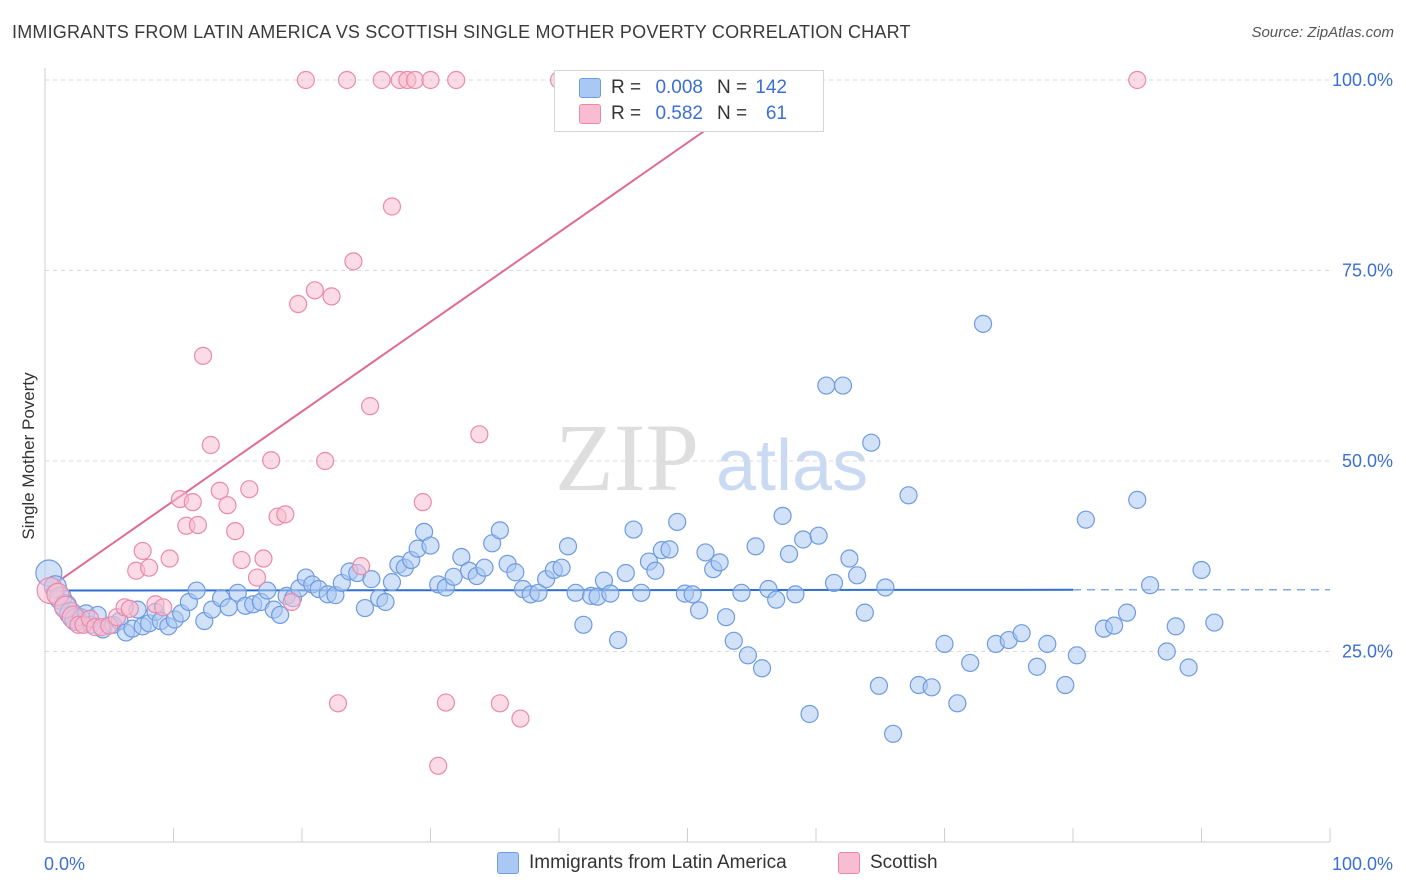 This screenshot has width=1406, height=892. What do you see at coordinates (508, 863) in the screenshot?
I see `legend-swatch-blue` at bounding box center [508, 863].